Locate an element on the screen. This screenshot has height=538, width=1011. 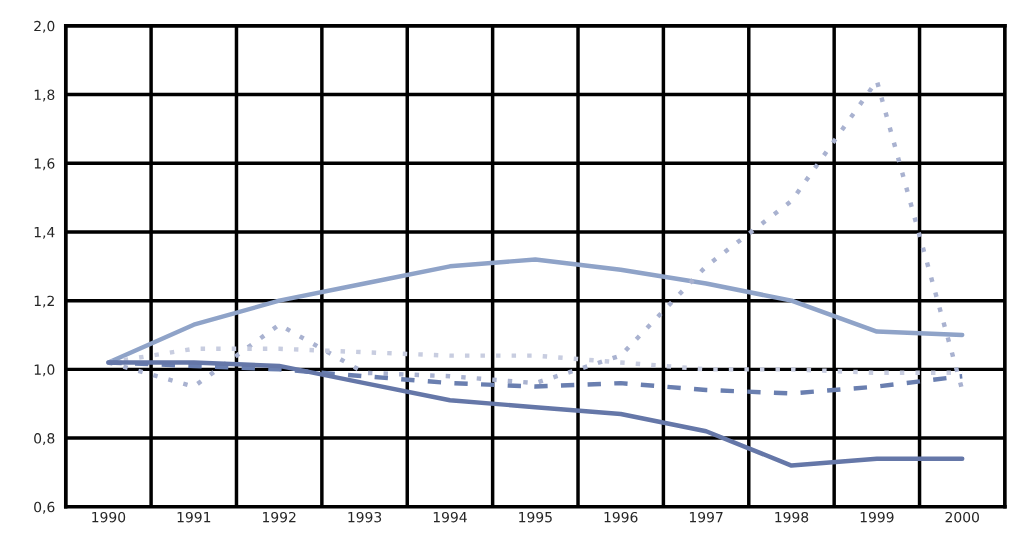
x-tick-label: 1997 is located at coordinates (706, 517).